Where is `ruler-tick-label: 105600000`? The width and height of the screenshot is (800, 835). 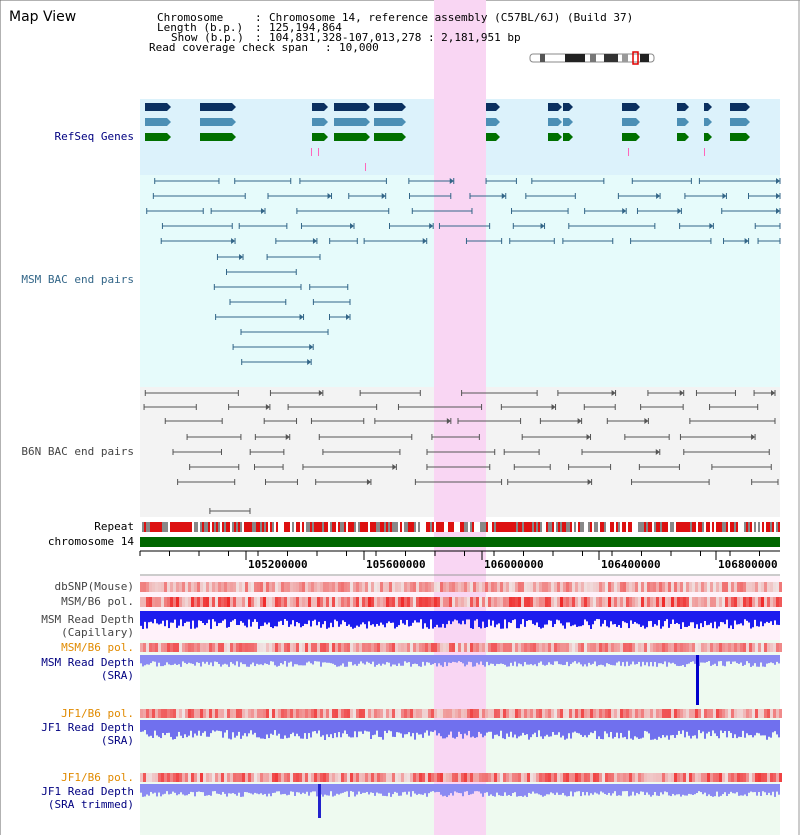
ruler-tick-label: 105600000 is located at coordinates (396, 564).